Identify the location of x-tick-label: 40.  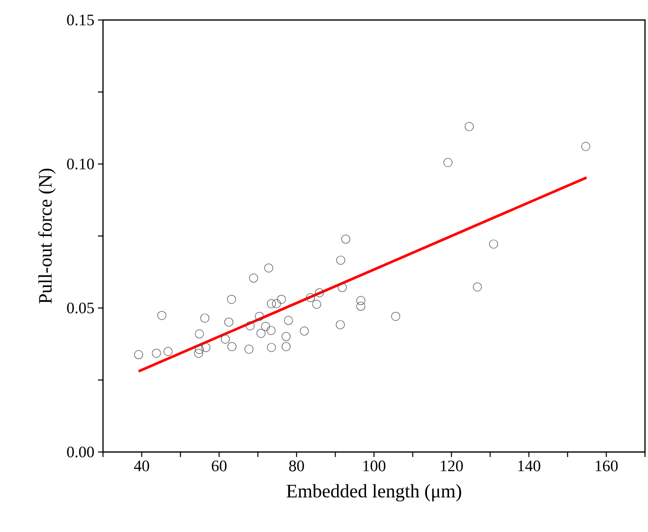
(142, 466).